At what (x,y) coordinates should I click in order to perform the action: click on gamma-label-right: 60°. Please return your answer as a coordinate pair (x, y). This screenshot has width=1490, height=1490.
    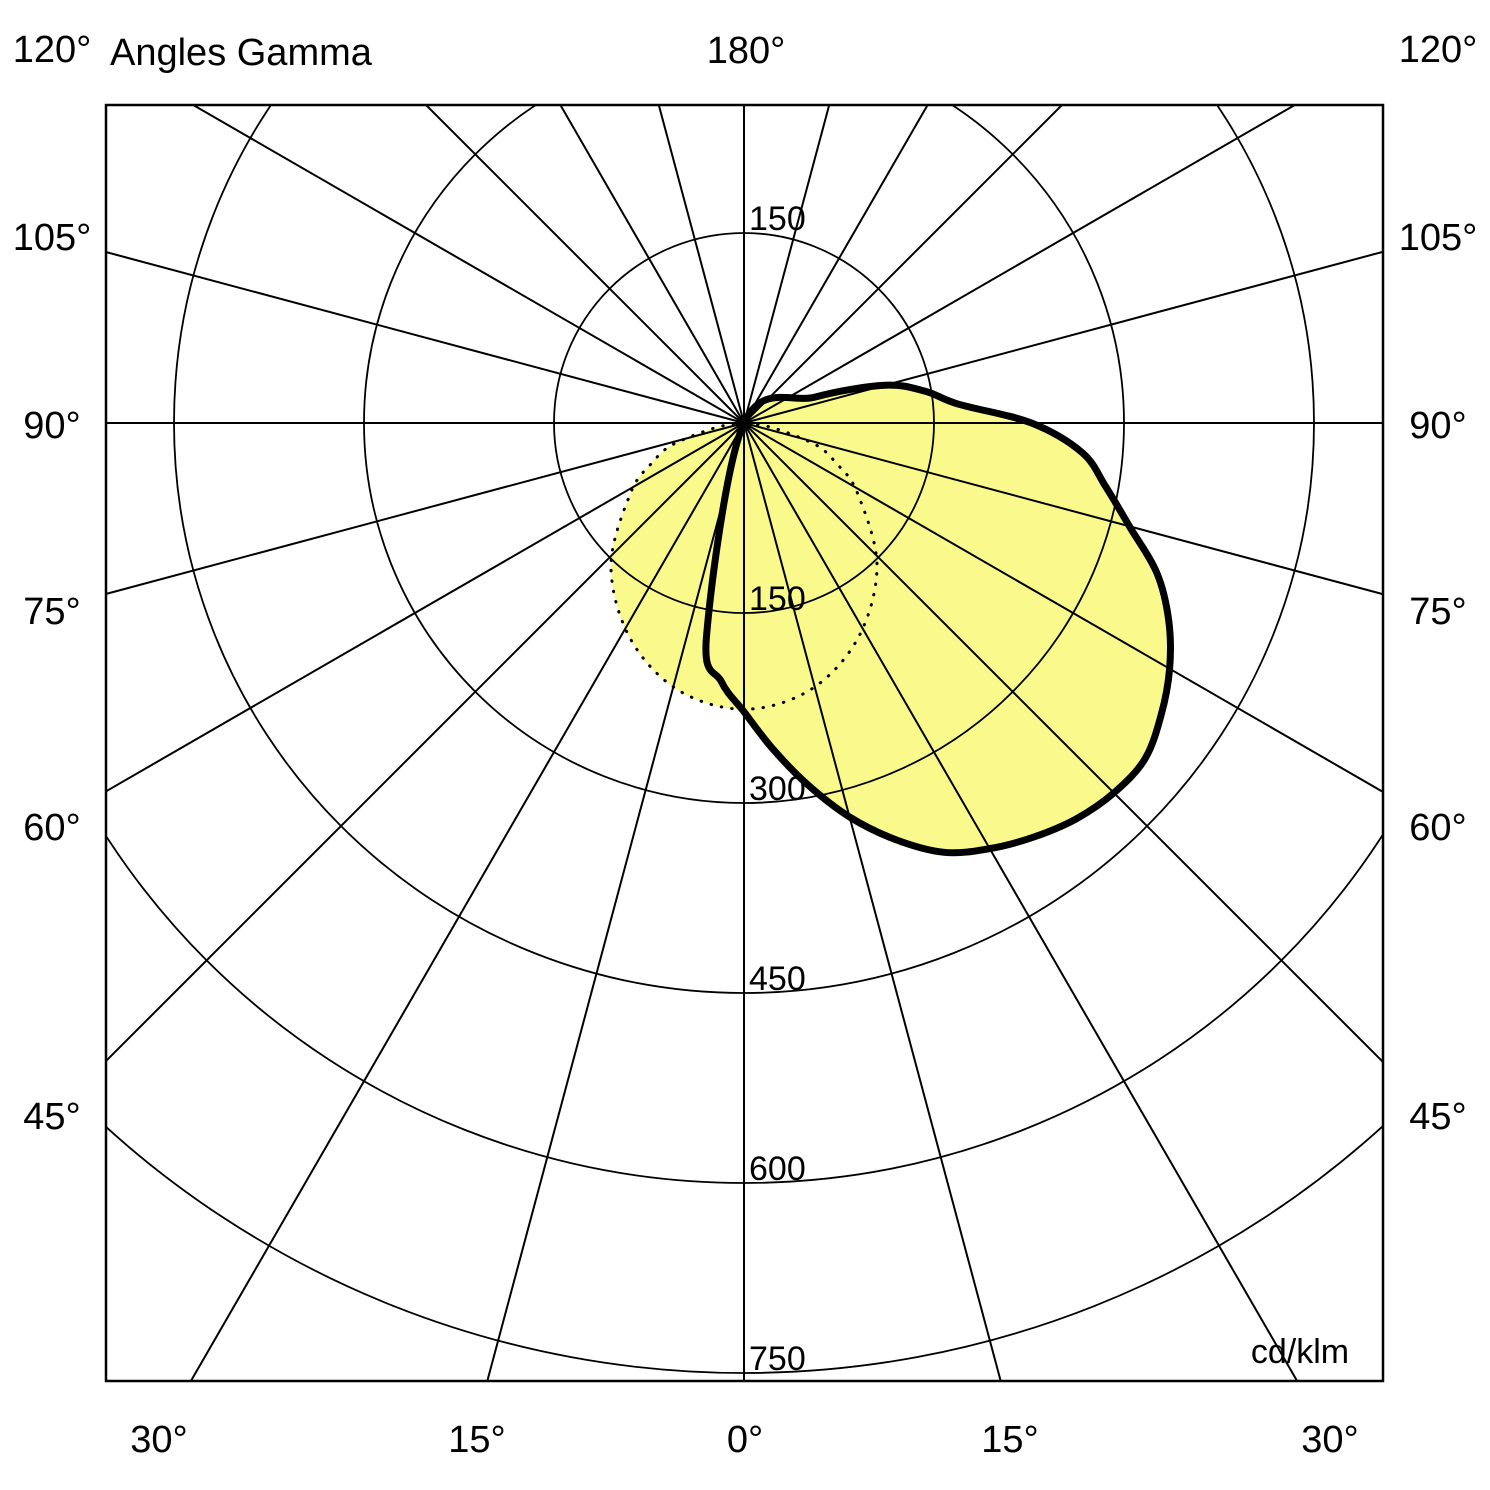
    Looking at the image, I should click on (1438, 828).